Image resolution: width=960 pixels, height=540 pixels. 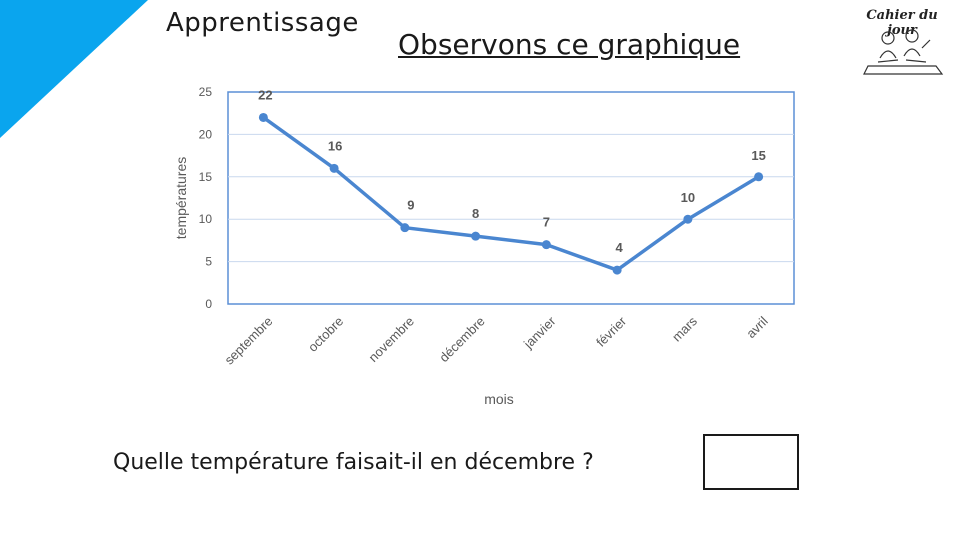 What do you see at coordinates (620, 247) in the screenshot?
I see `data-label: 4` at bounding box center [620, 247].